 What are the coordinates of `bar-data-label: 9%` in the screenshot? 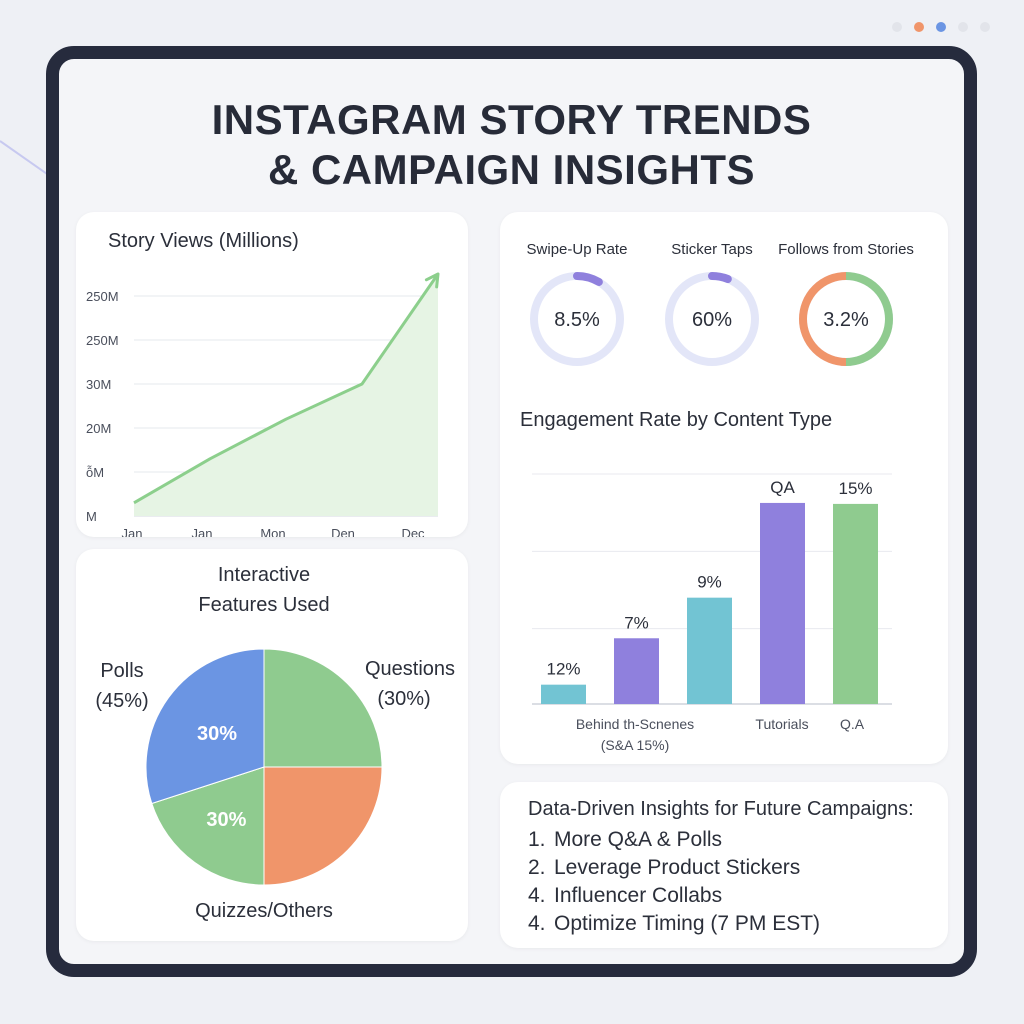 It's located at (709, 582).